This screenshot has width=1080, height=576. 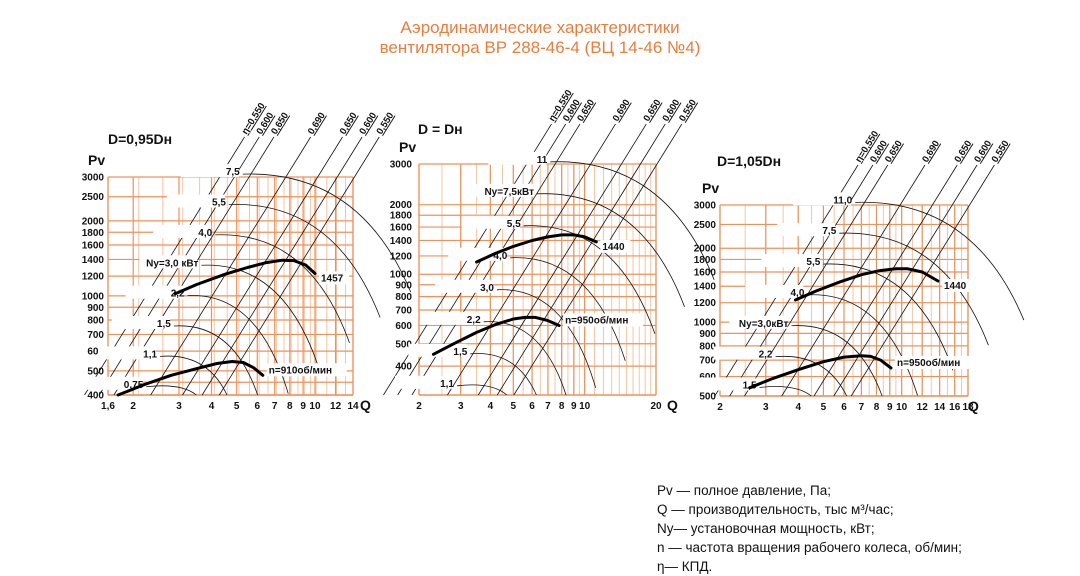 I want to click on x-tick-label: 4, so click(x=491, y=406).